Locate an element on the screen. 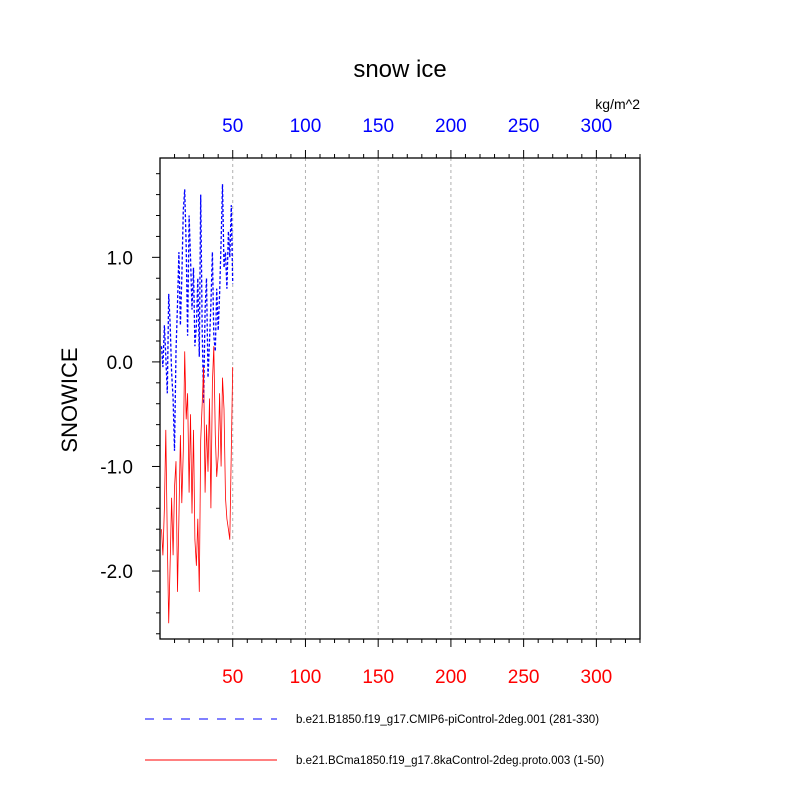  top-tick-label-50: 50 is located at coordinates (232, 126).